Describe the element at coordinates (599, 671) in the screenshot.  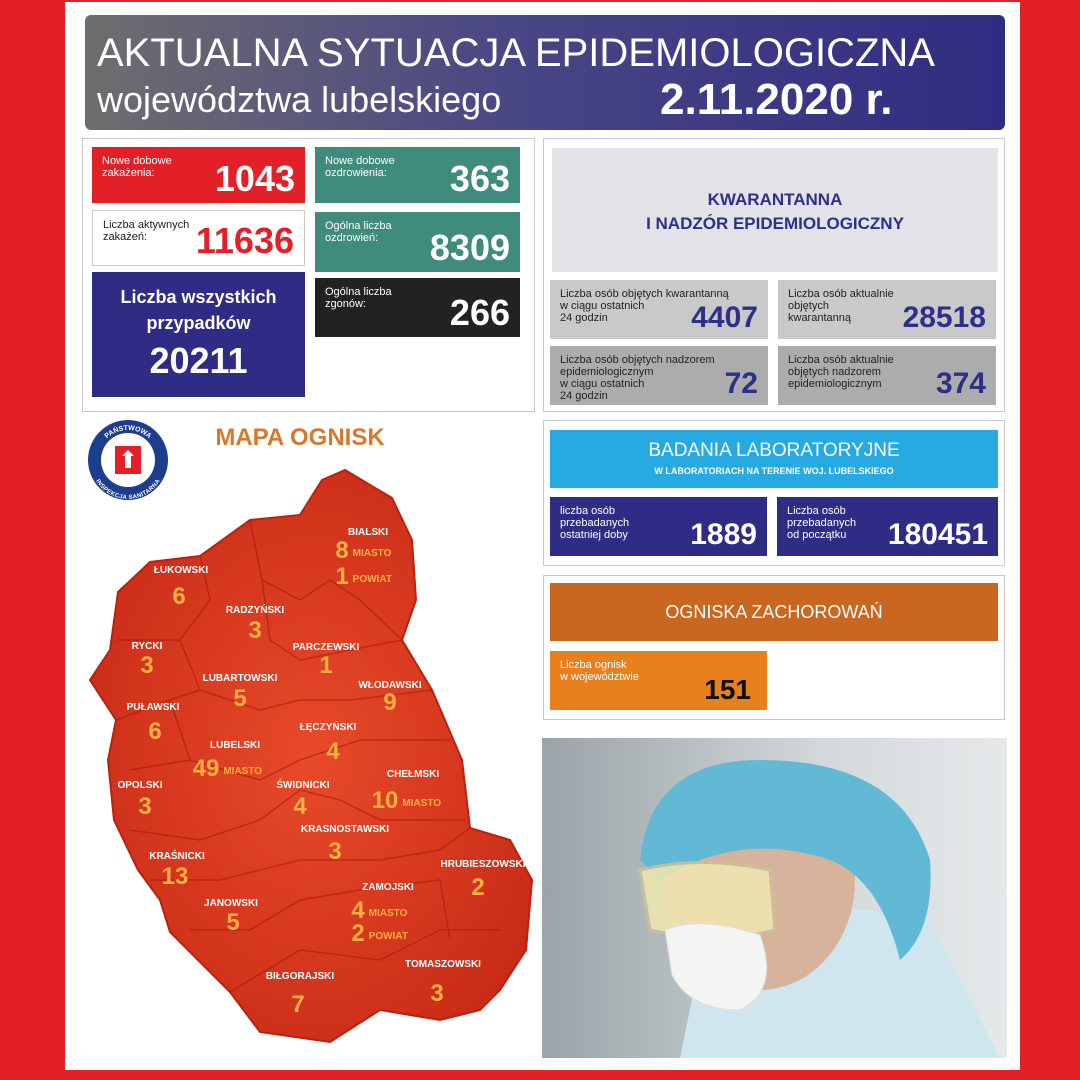
I see `stat-label: Liczba ognisk w województwie` at that location.